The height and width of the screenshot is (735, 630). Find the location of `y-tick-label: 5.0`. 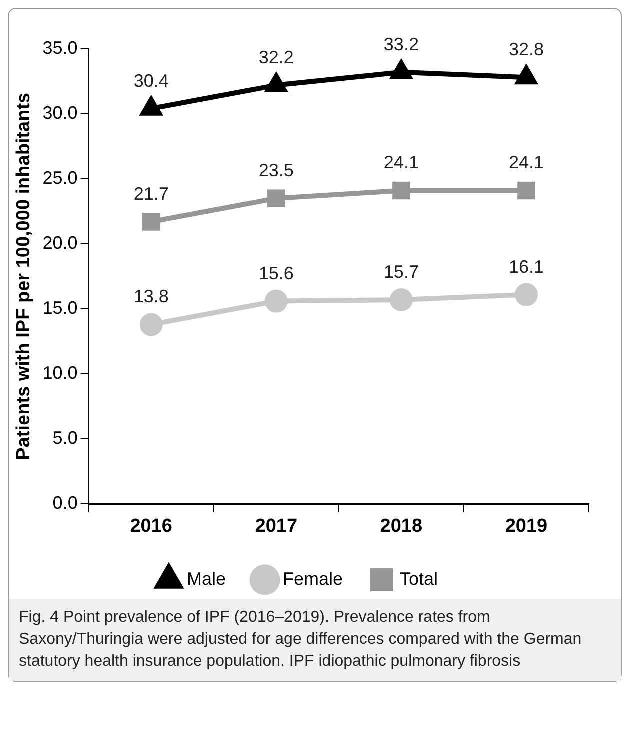

y-tick-label: 5.0 is located at coordinates (65, 438).